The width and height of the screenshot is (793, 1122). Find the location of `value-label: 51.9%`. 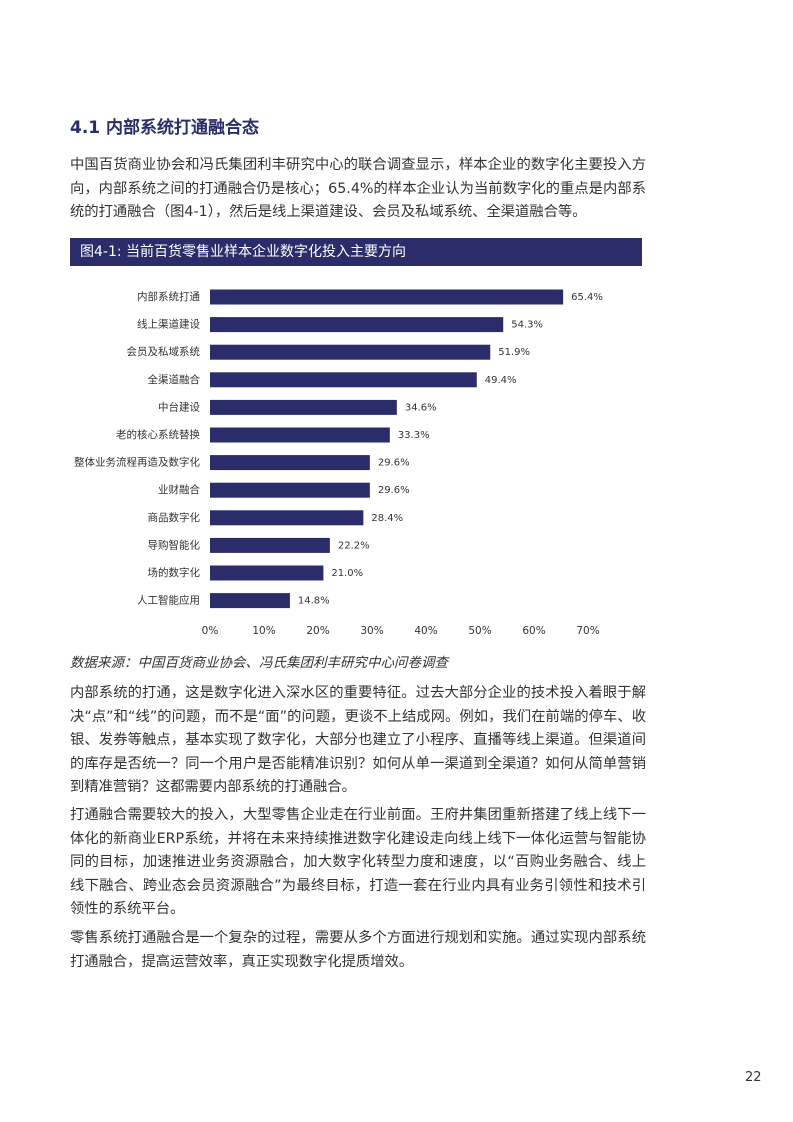

value-label: 51.9% is located at coordinates (514, 352).